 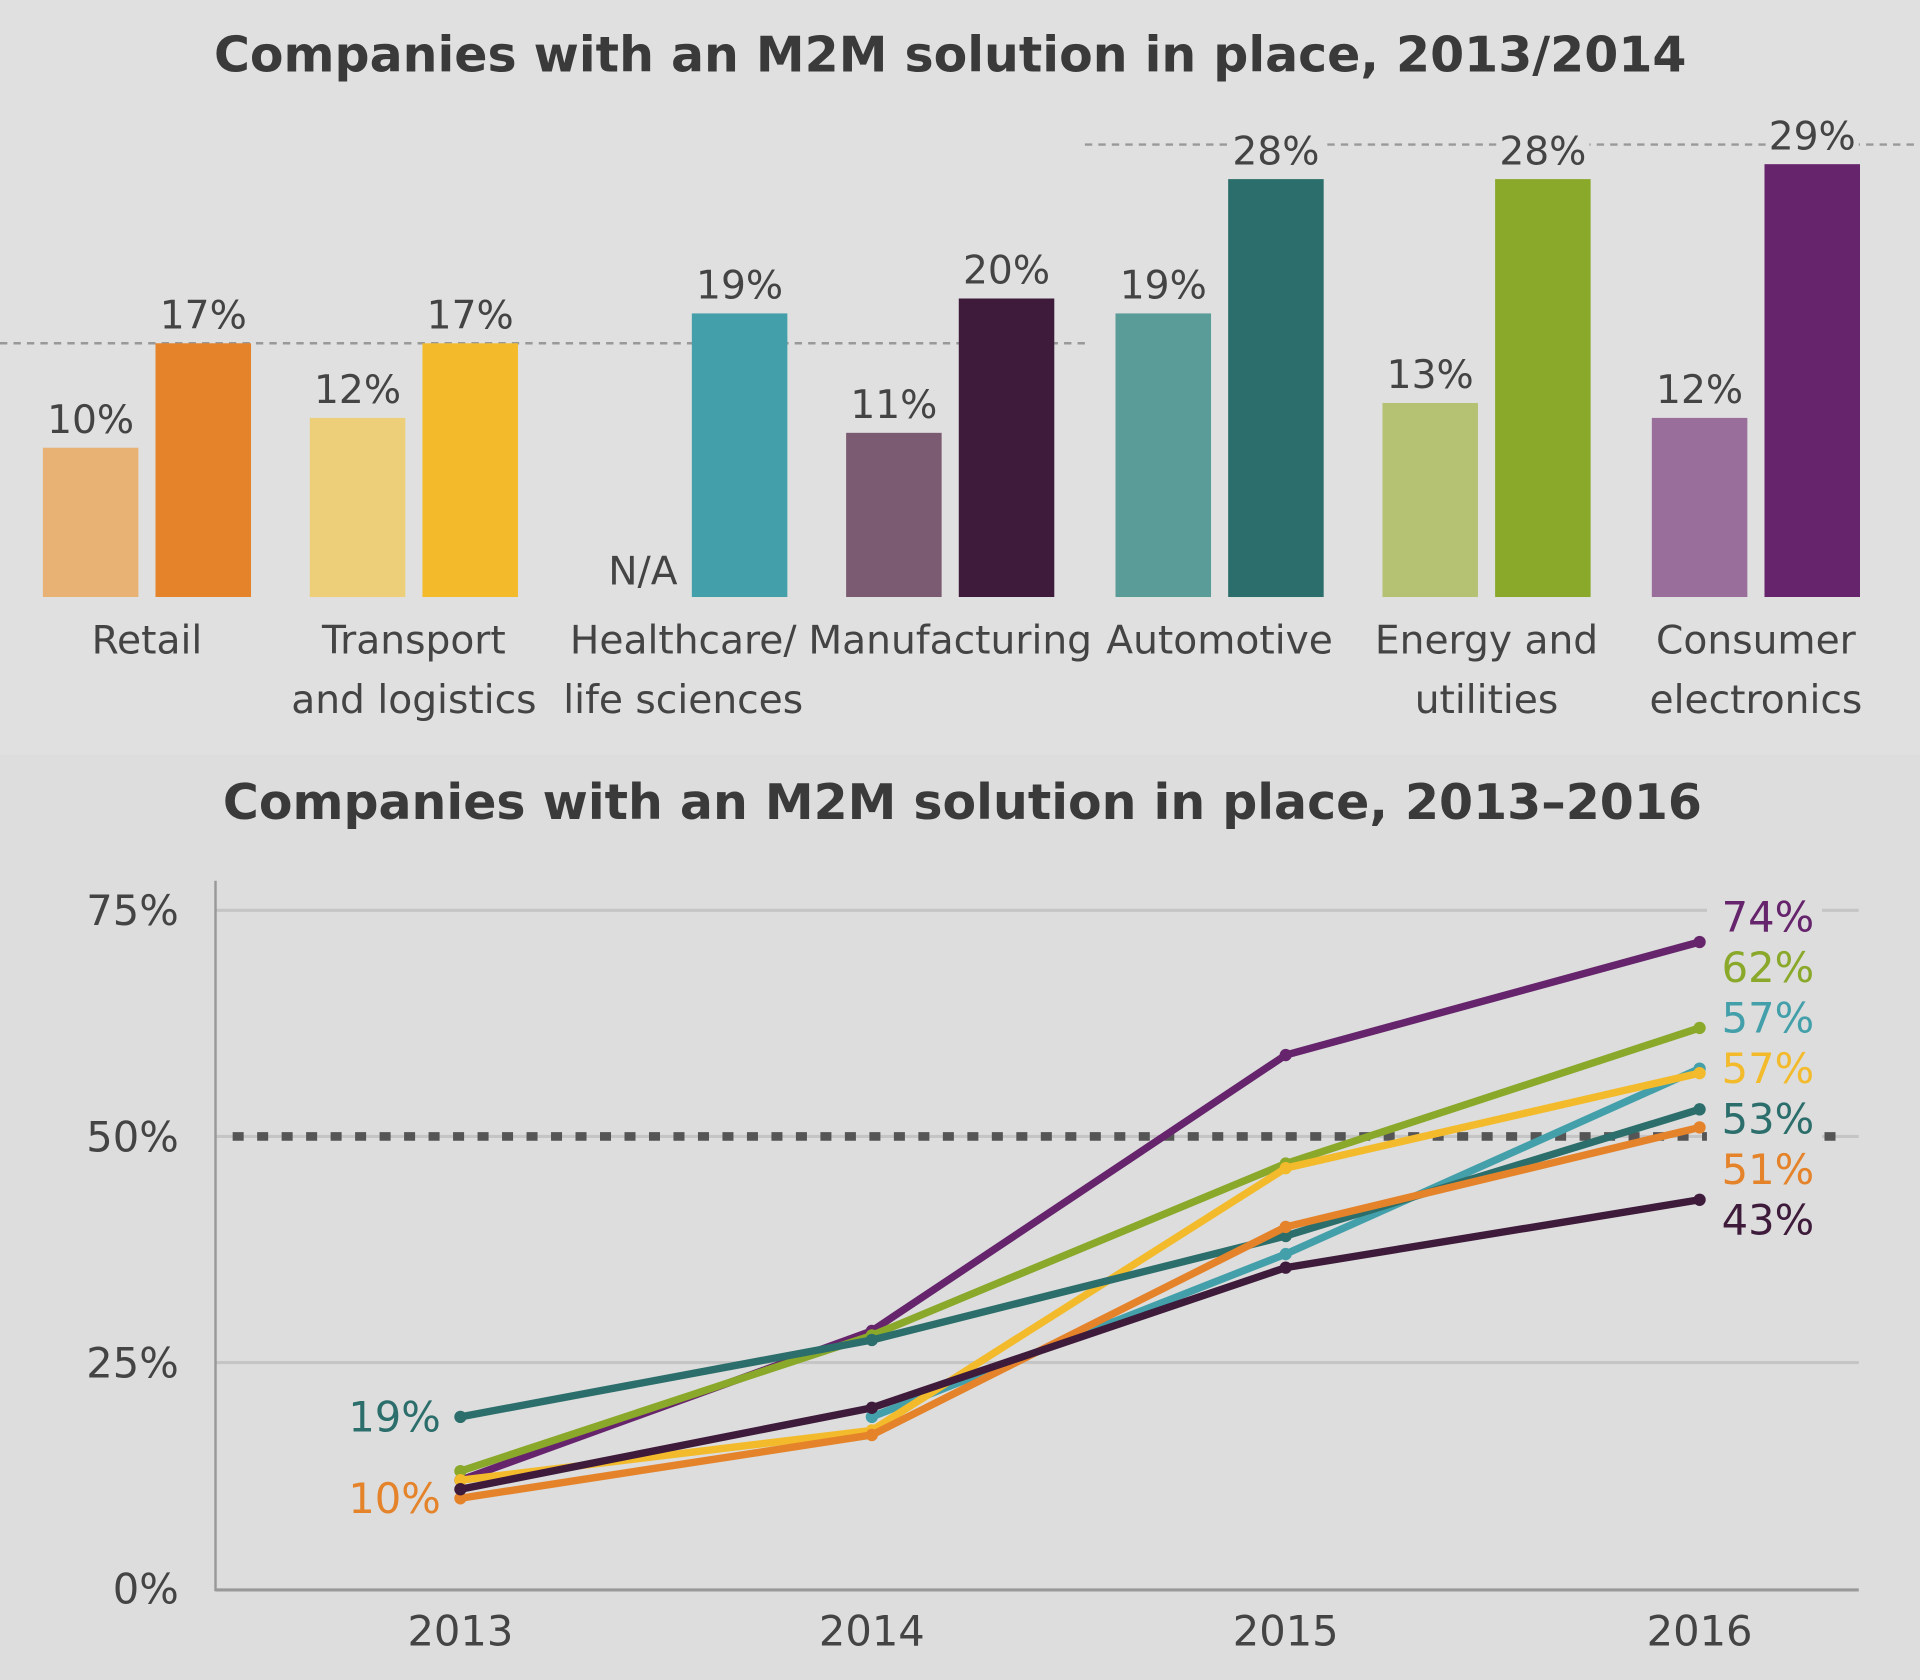 I want to click on category-label: electronics, so click(x=1756, y=700).